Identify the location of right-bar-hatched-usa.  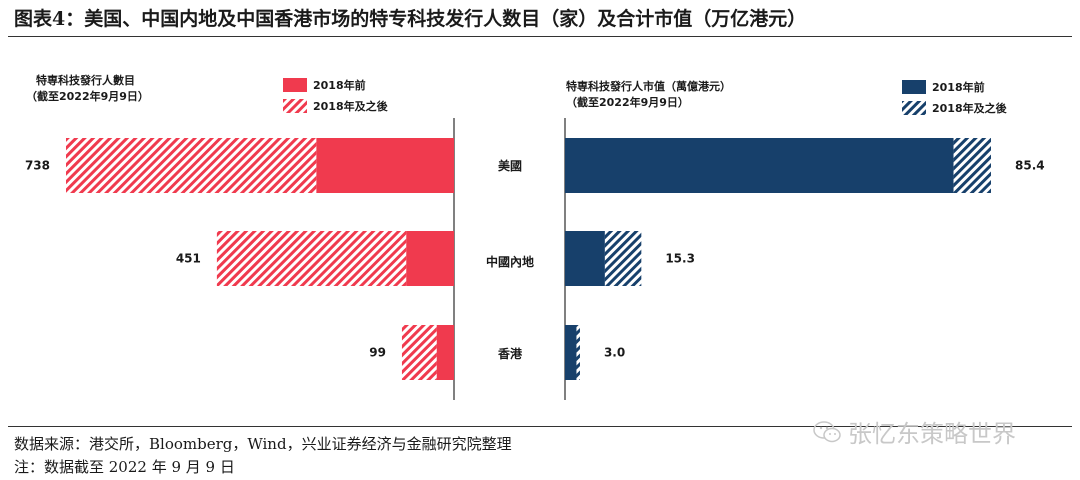
(972, 165).